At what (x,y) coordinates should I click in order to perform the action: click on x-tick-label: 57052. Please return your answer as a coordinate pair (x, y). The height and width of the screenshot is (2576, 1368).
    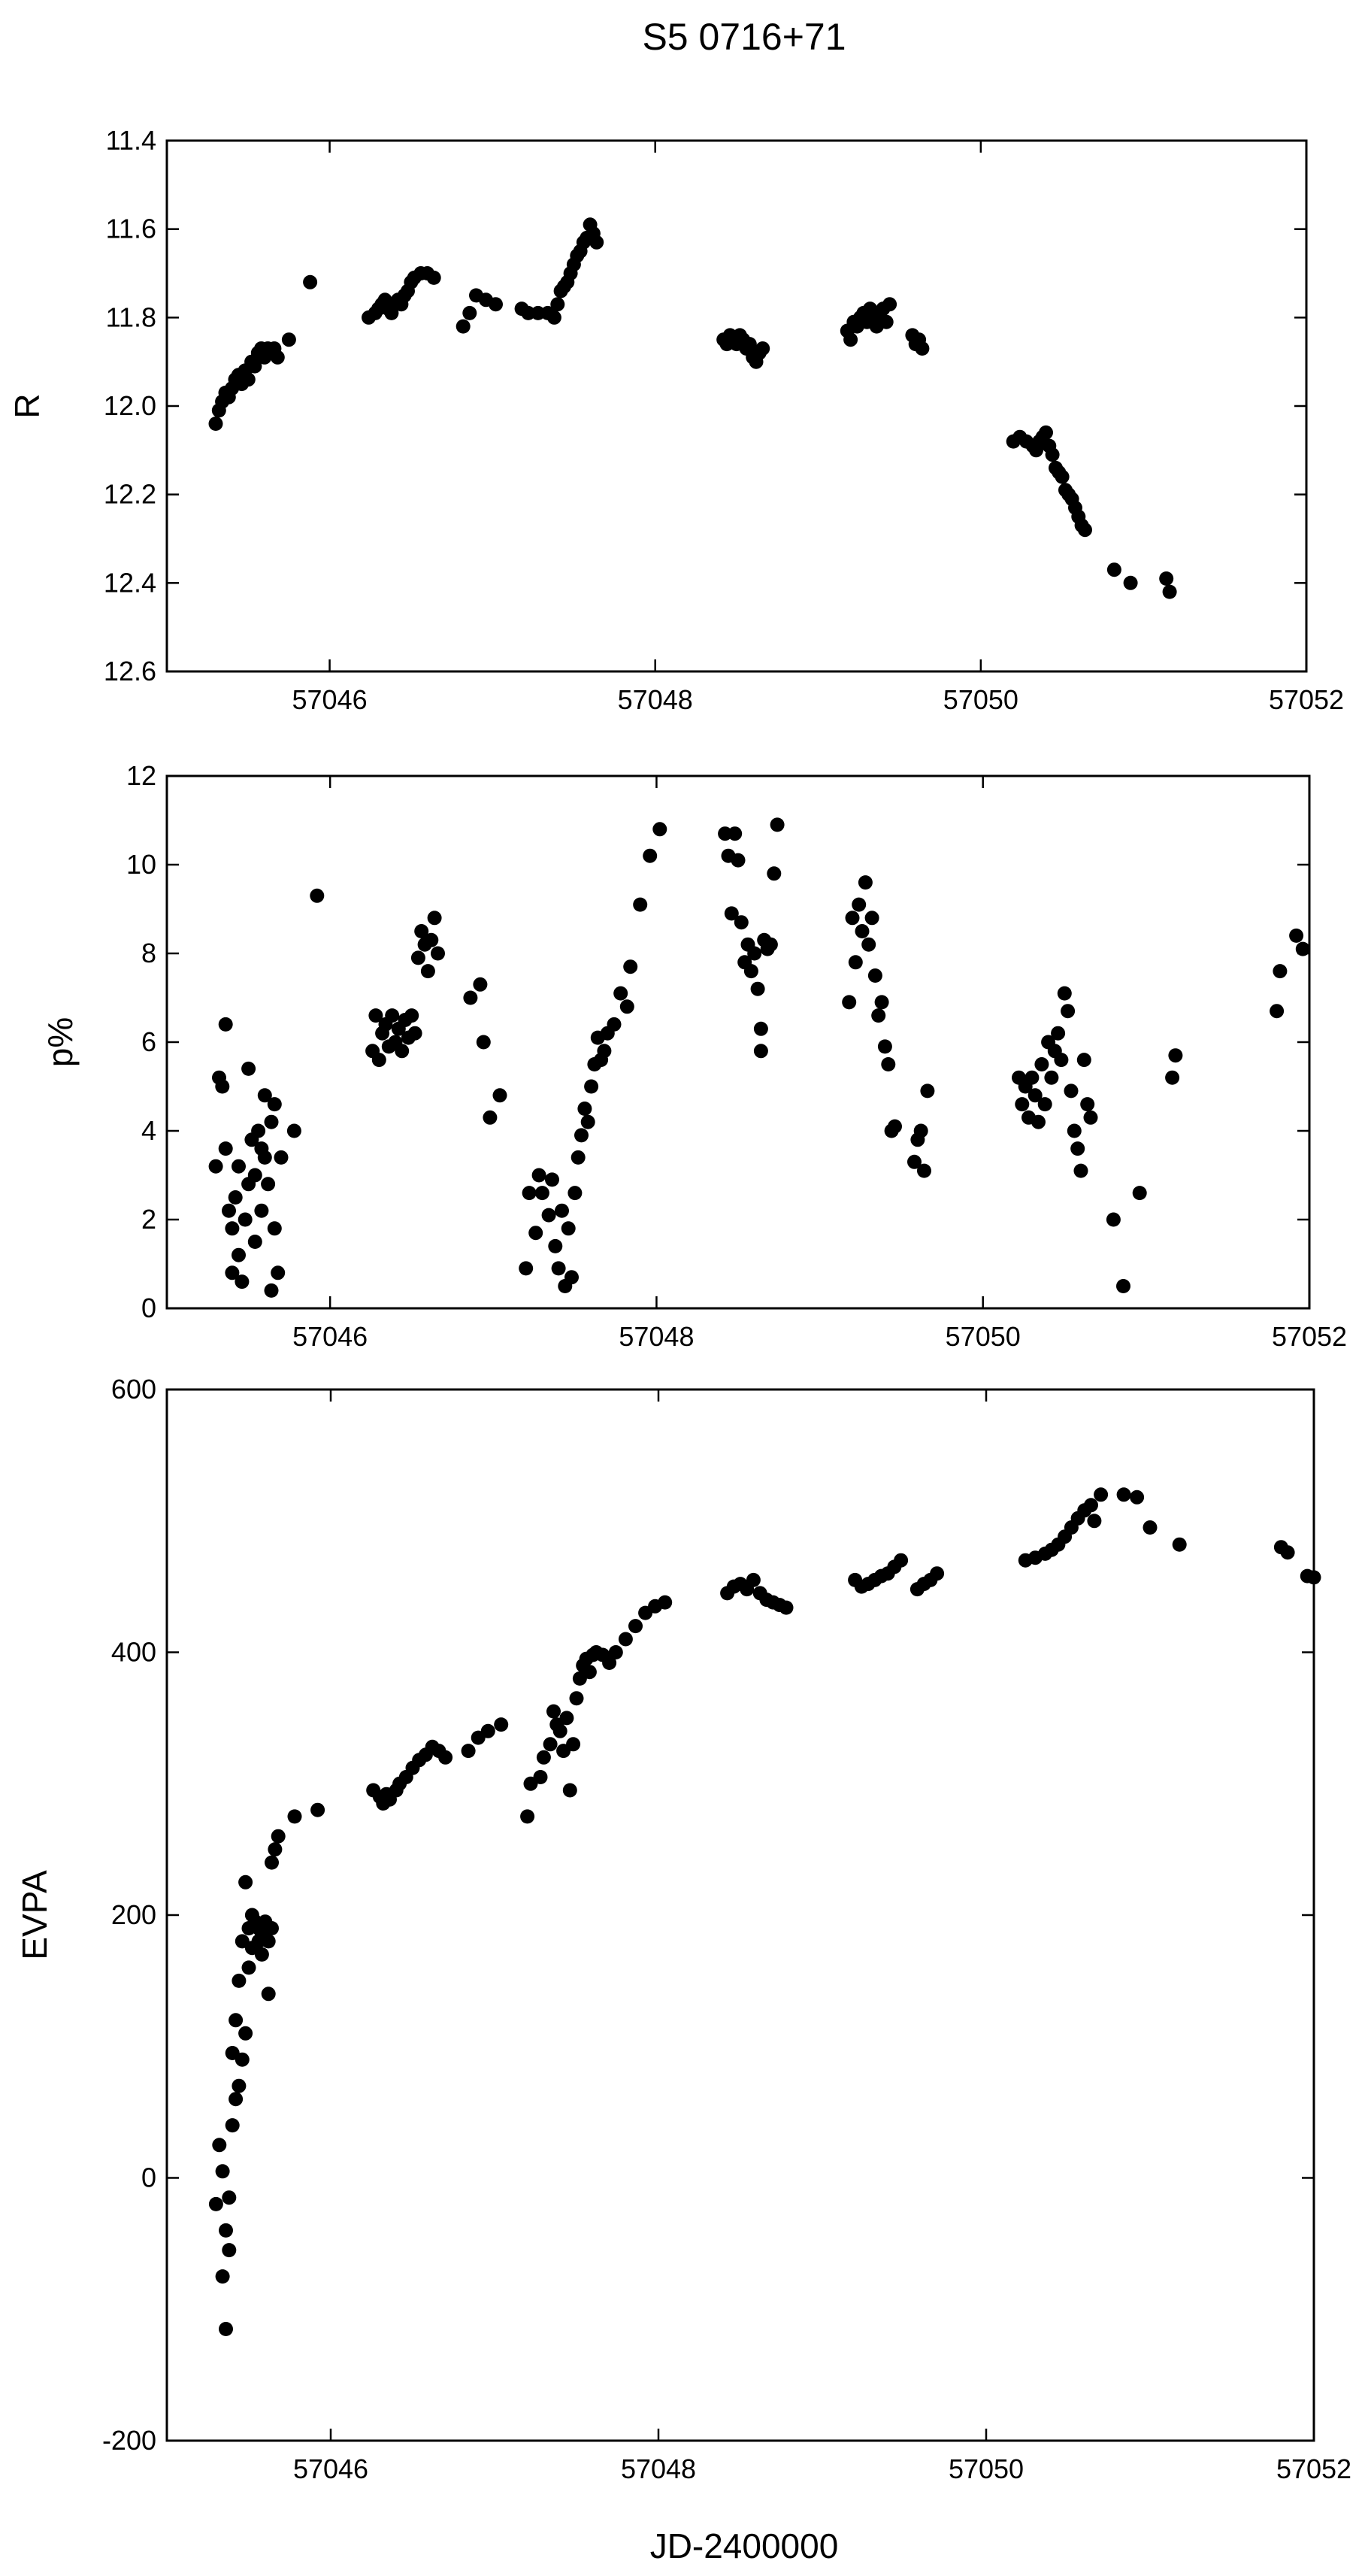
    Looking at the image, I should click on (1313, 2468).